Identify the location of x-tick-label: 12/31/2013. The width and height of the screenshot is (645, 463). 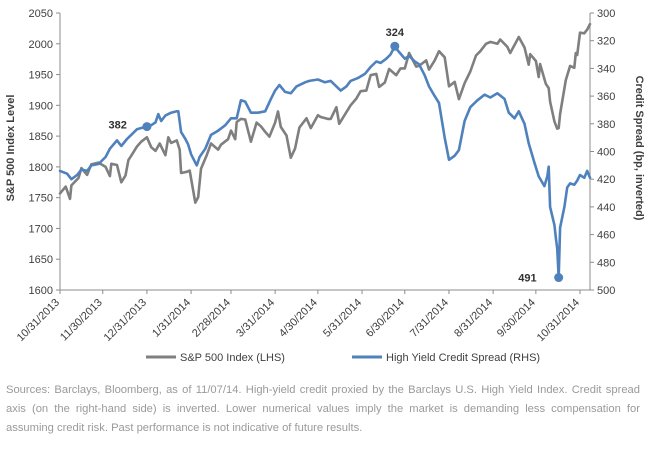
(125, 320).